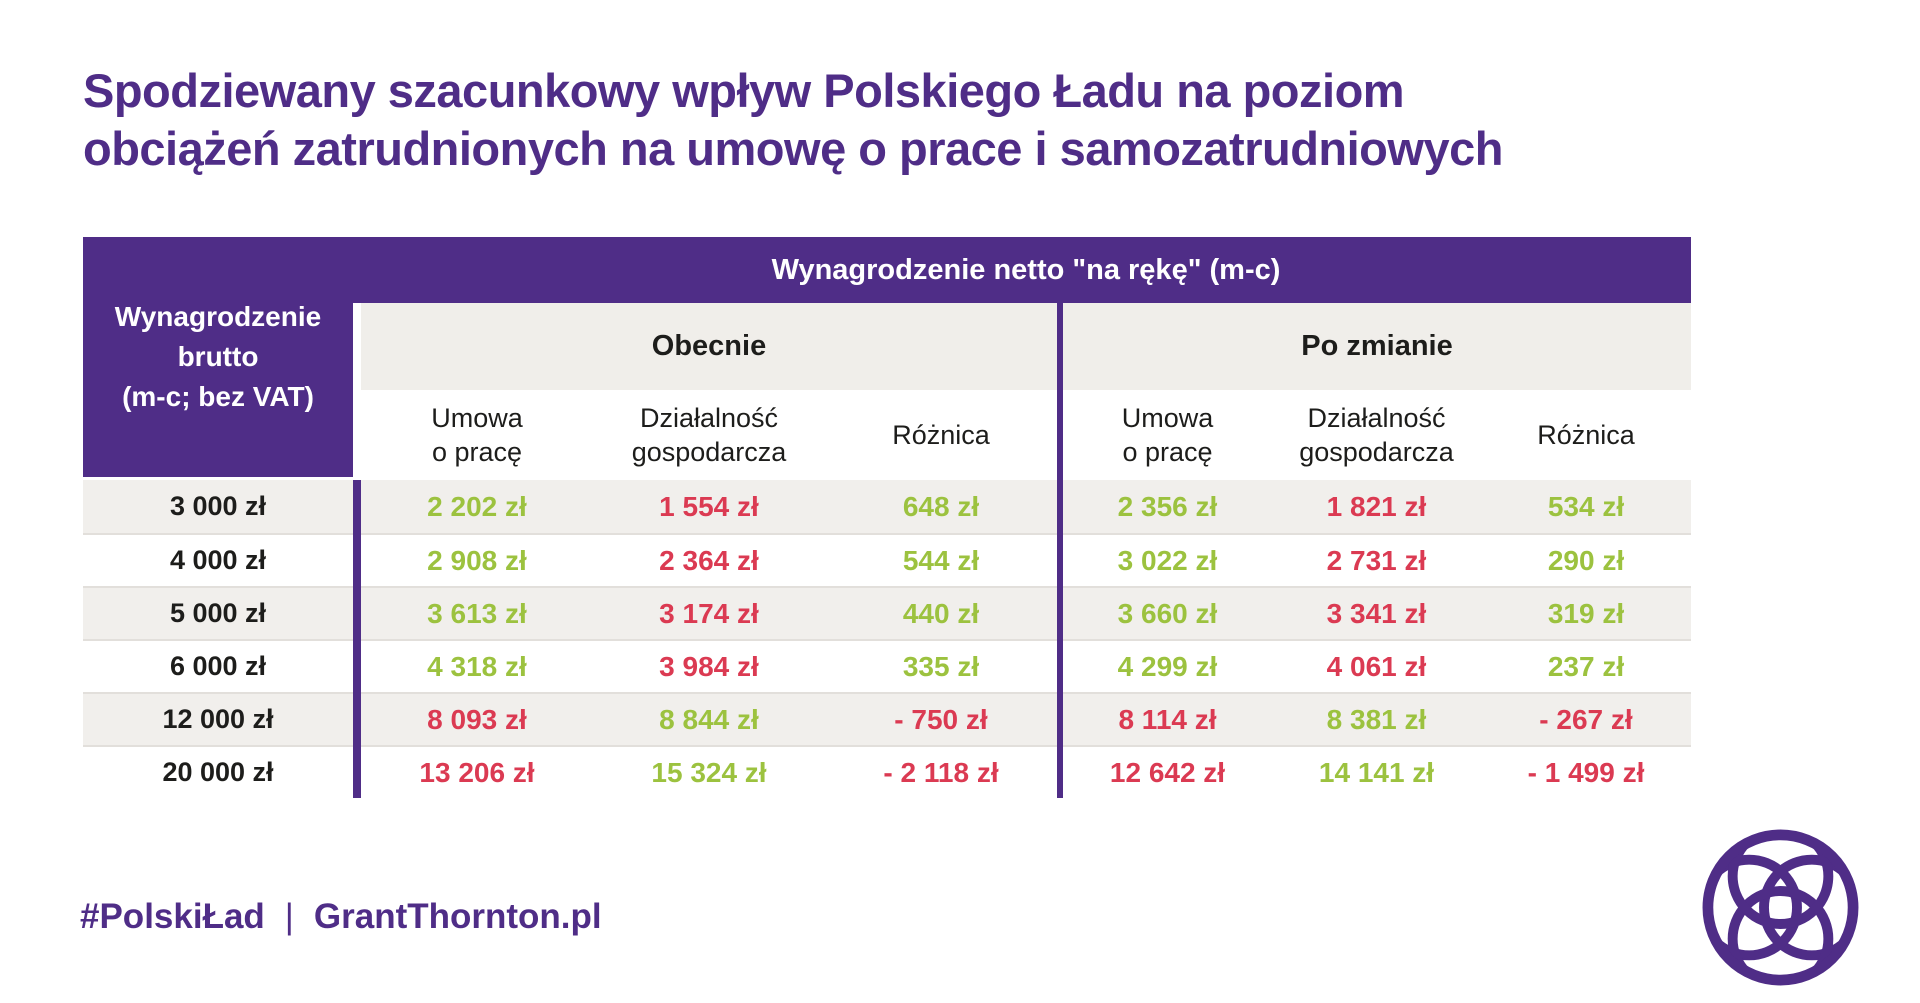  I want to click on column-header-pozmianie-dzialalnosc: Działalność gospodarcza, so click(1376, 435).